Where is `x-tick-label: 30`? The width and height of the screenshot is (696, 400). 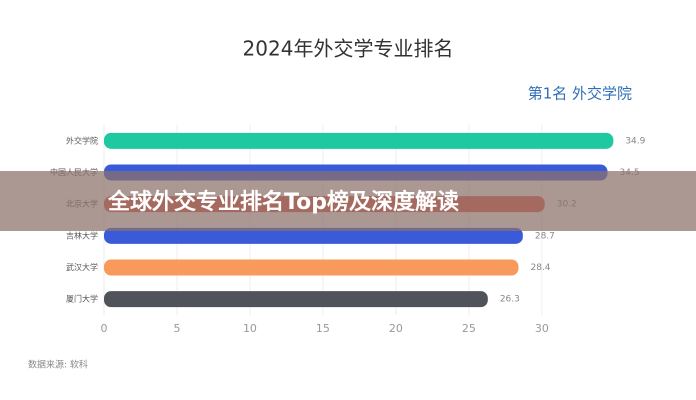
x-tick-label: 30 is located at coordinates (542, 328).